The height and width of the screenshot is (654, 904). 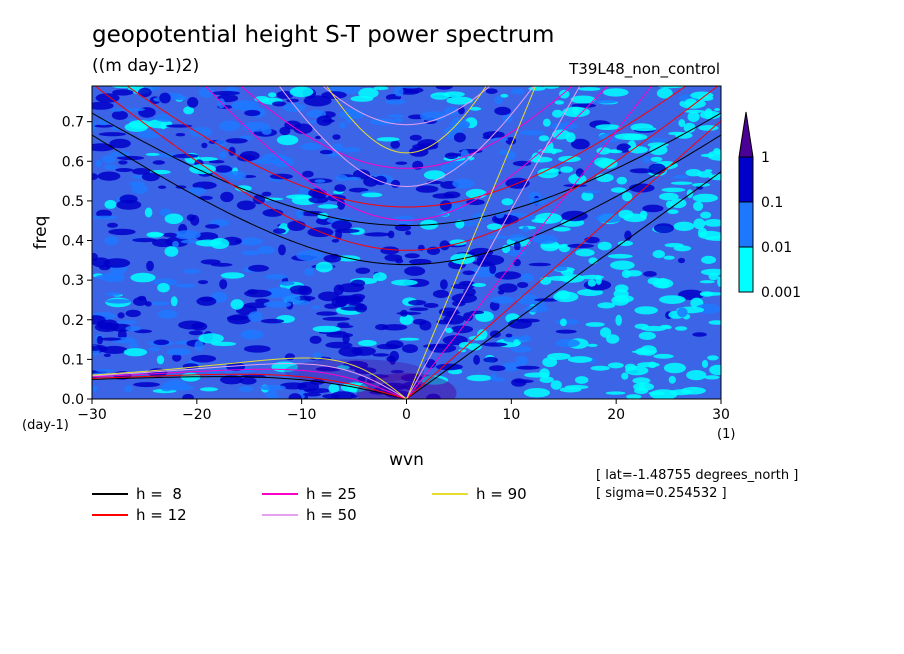 I want to click on legend-label: h = 8, so click(x=159, y=494).